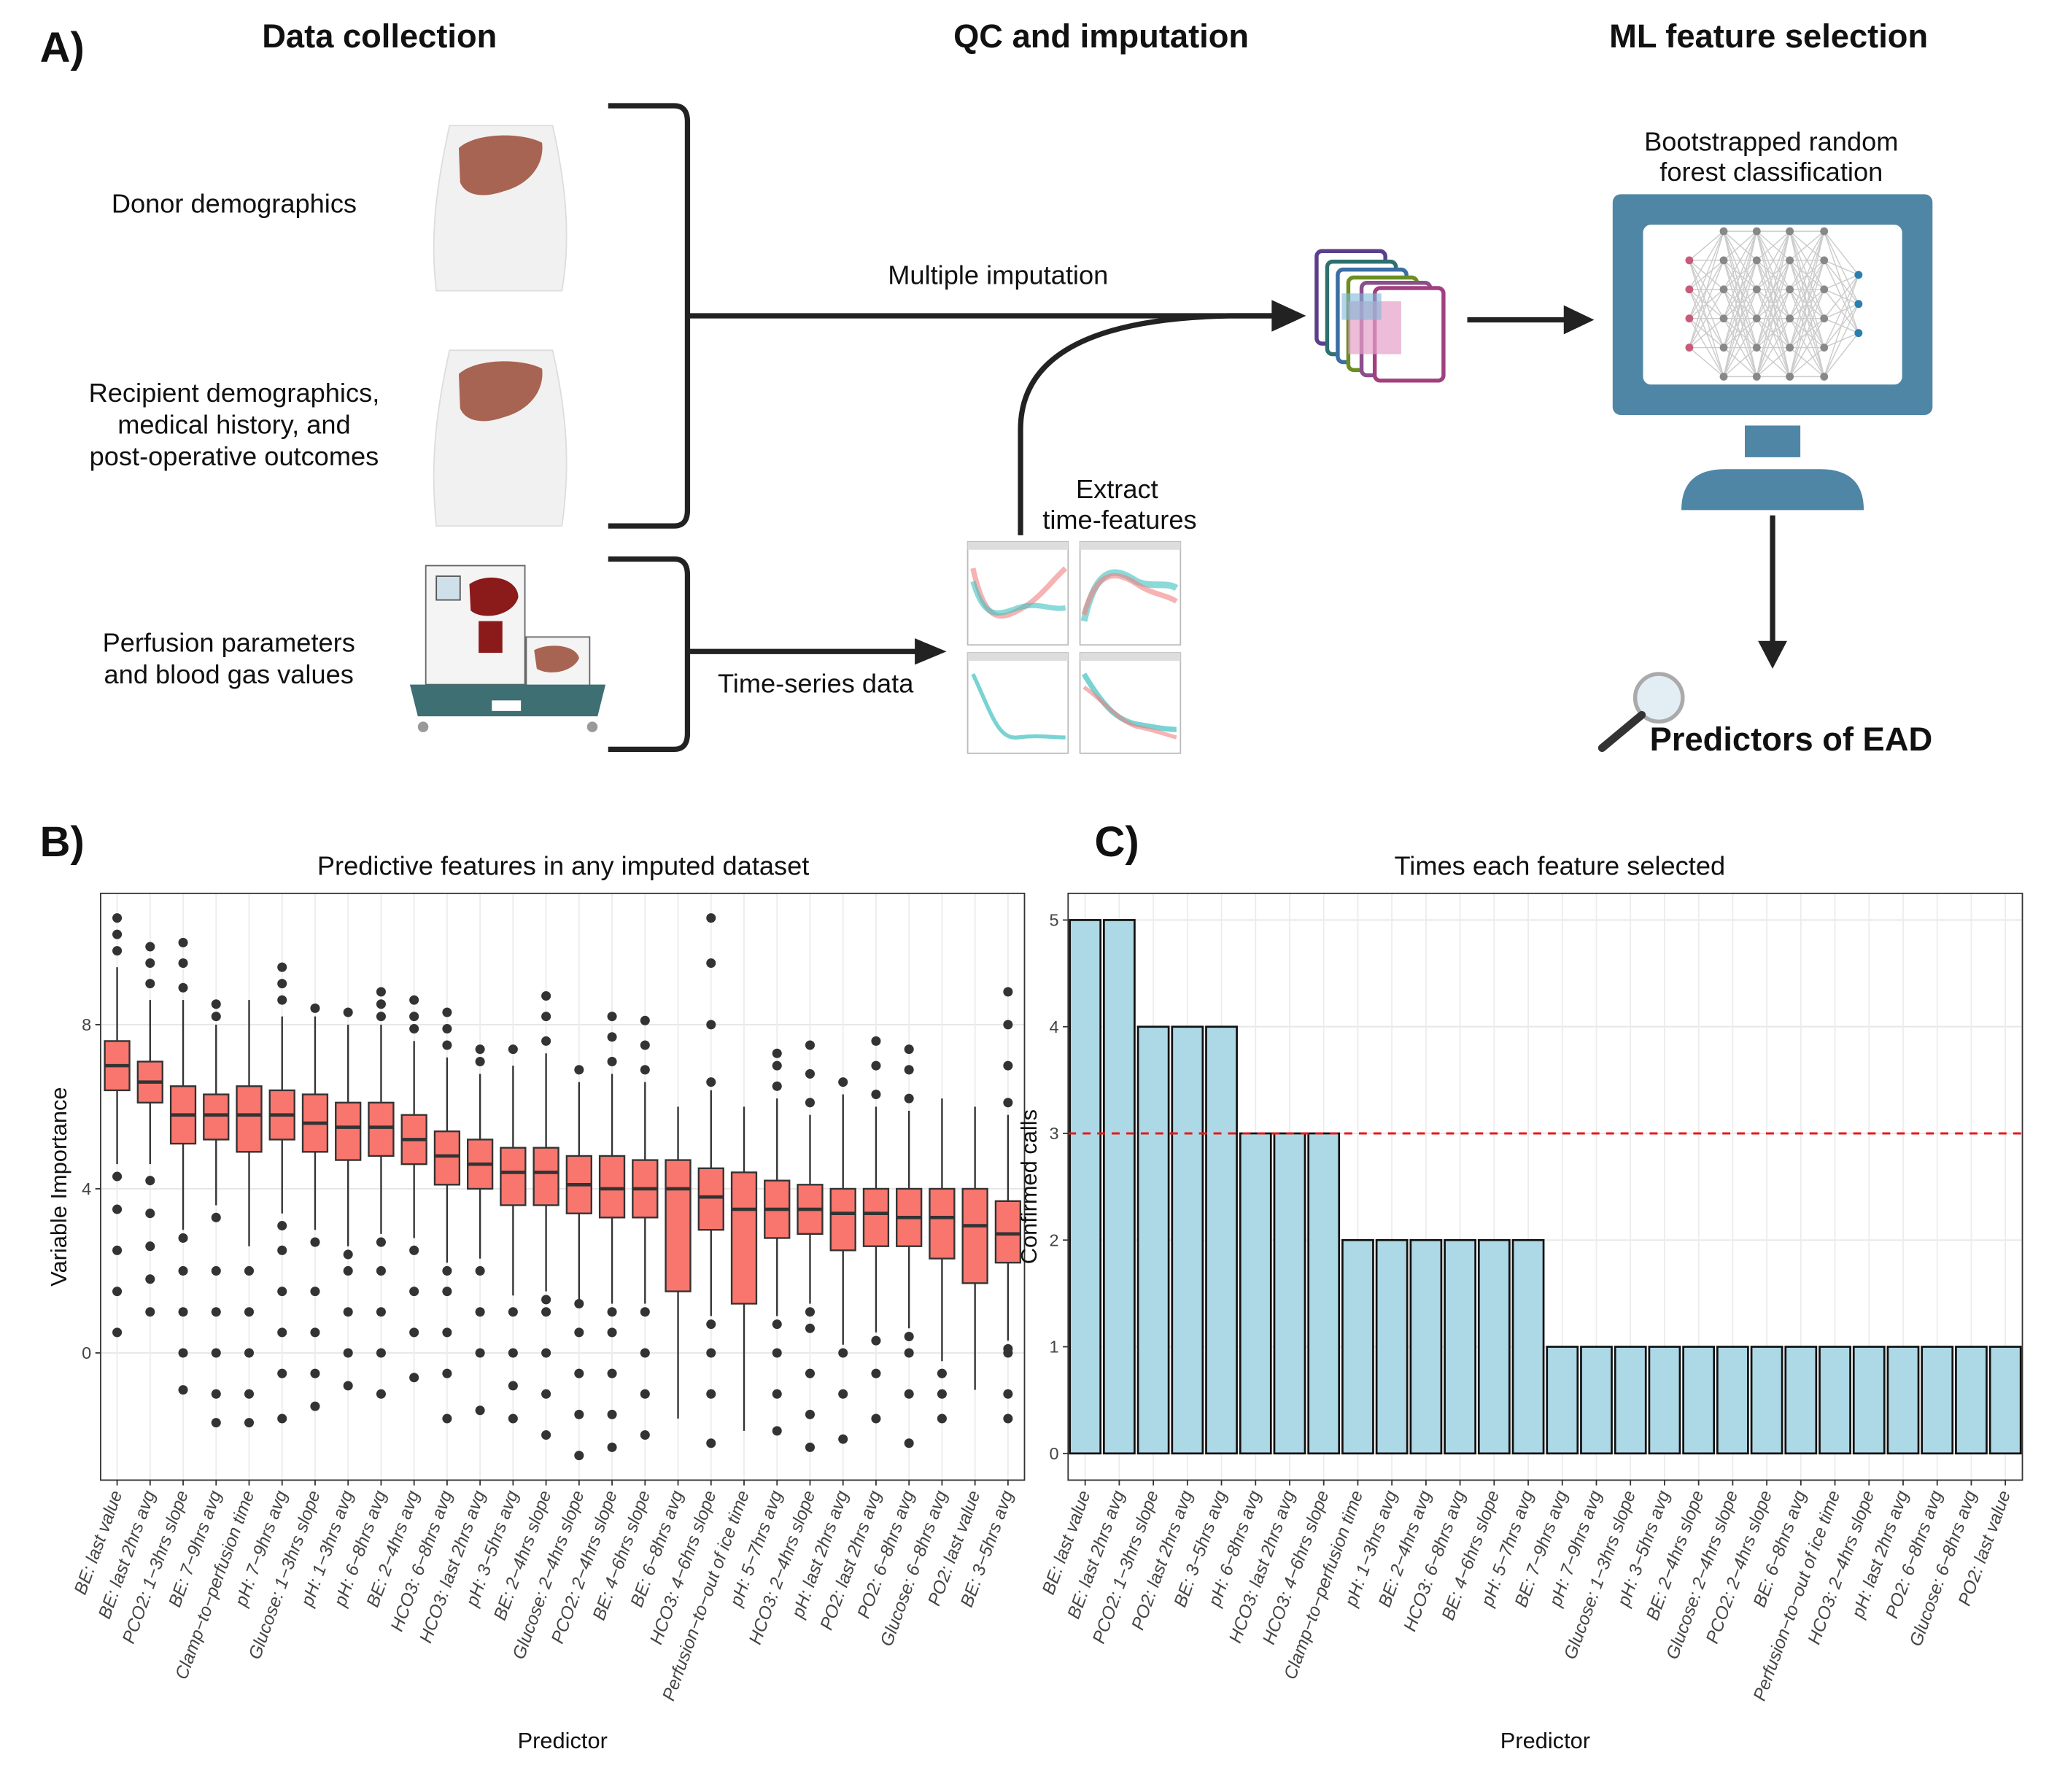 The image size is (2049, 1792). I want to click on y-tick-label: 0, so click(86, 1352).